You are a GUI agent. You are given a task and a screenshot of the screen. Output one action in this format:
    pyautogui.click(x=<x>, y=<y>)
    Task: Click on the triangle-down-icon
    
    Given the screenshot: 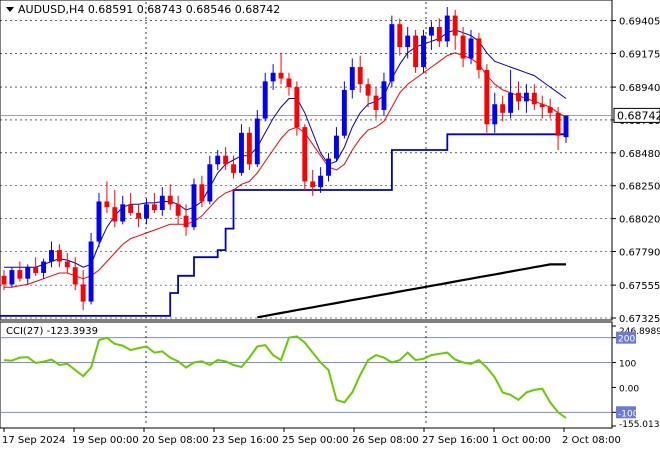 What is the action you would take?
    pyautogui.click(x=10, y=9)
    